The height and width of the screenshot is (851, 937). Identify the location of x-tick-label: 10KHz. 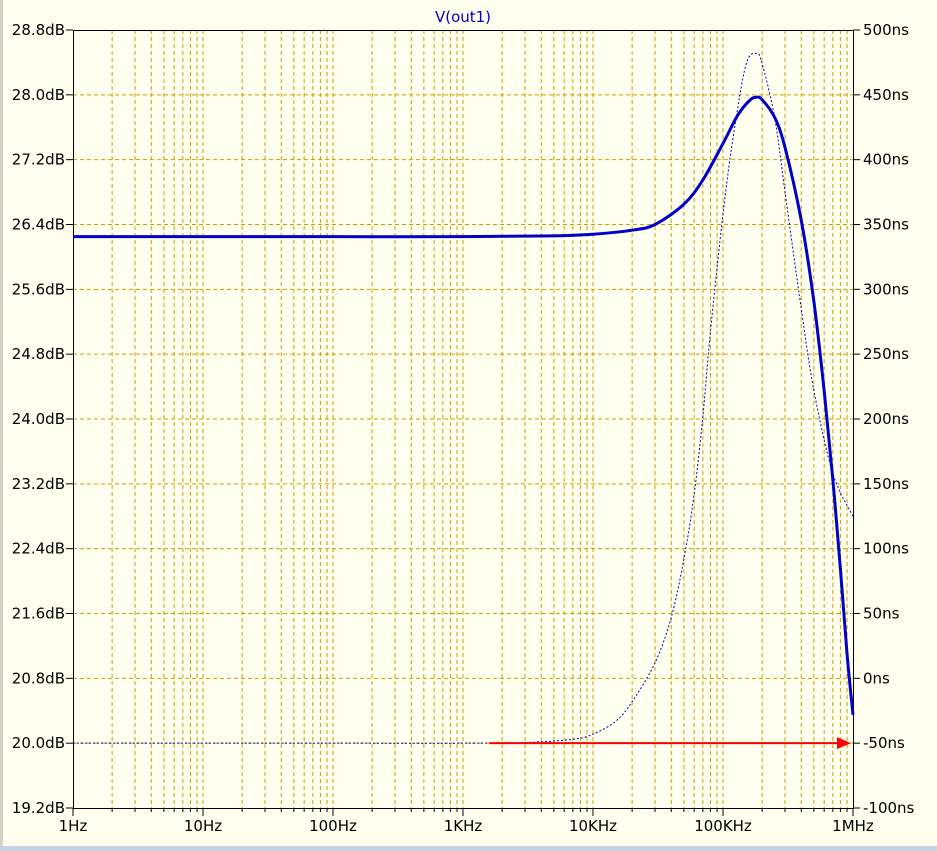
(593, 826).